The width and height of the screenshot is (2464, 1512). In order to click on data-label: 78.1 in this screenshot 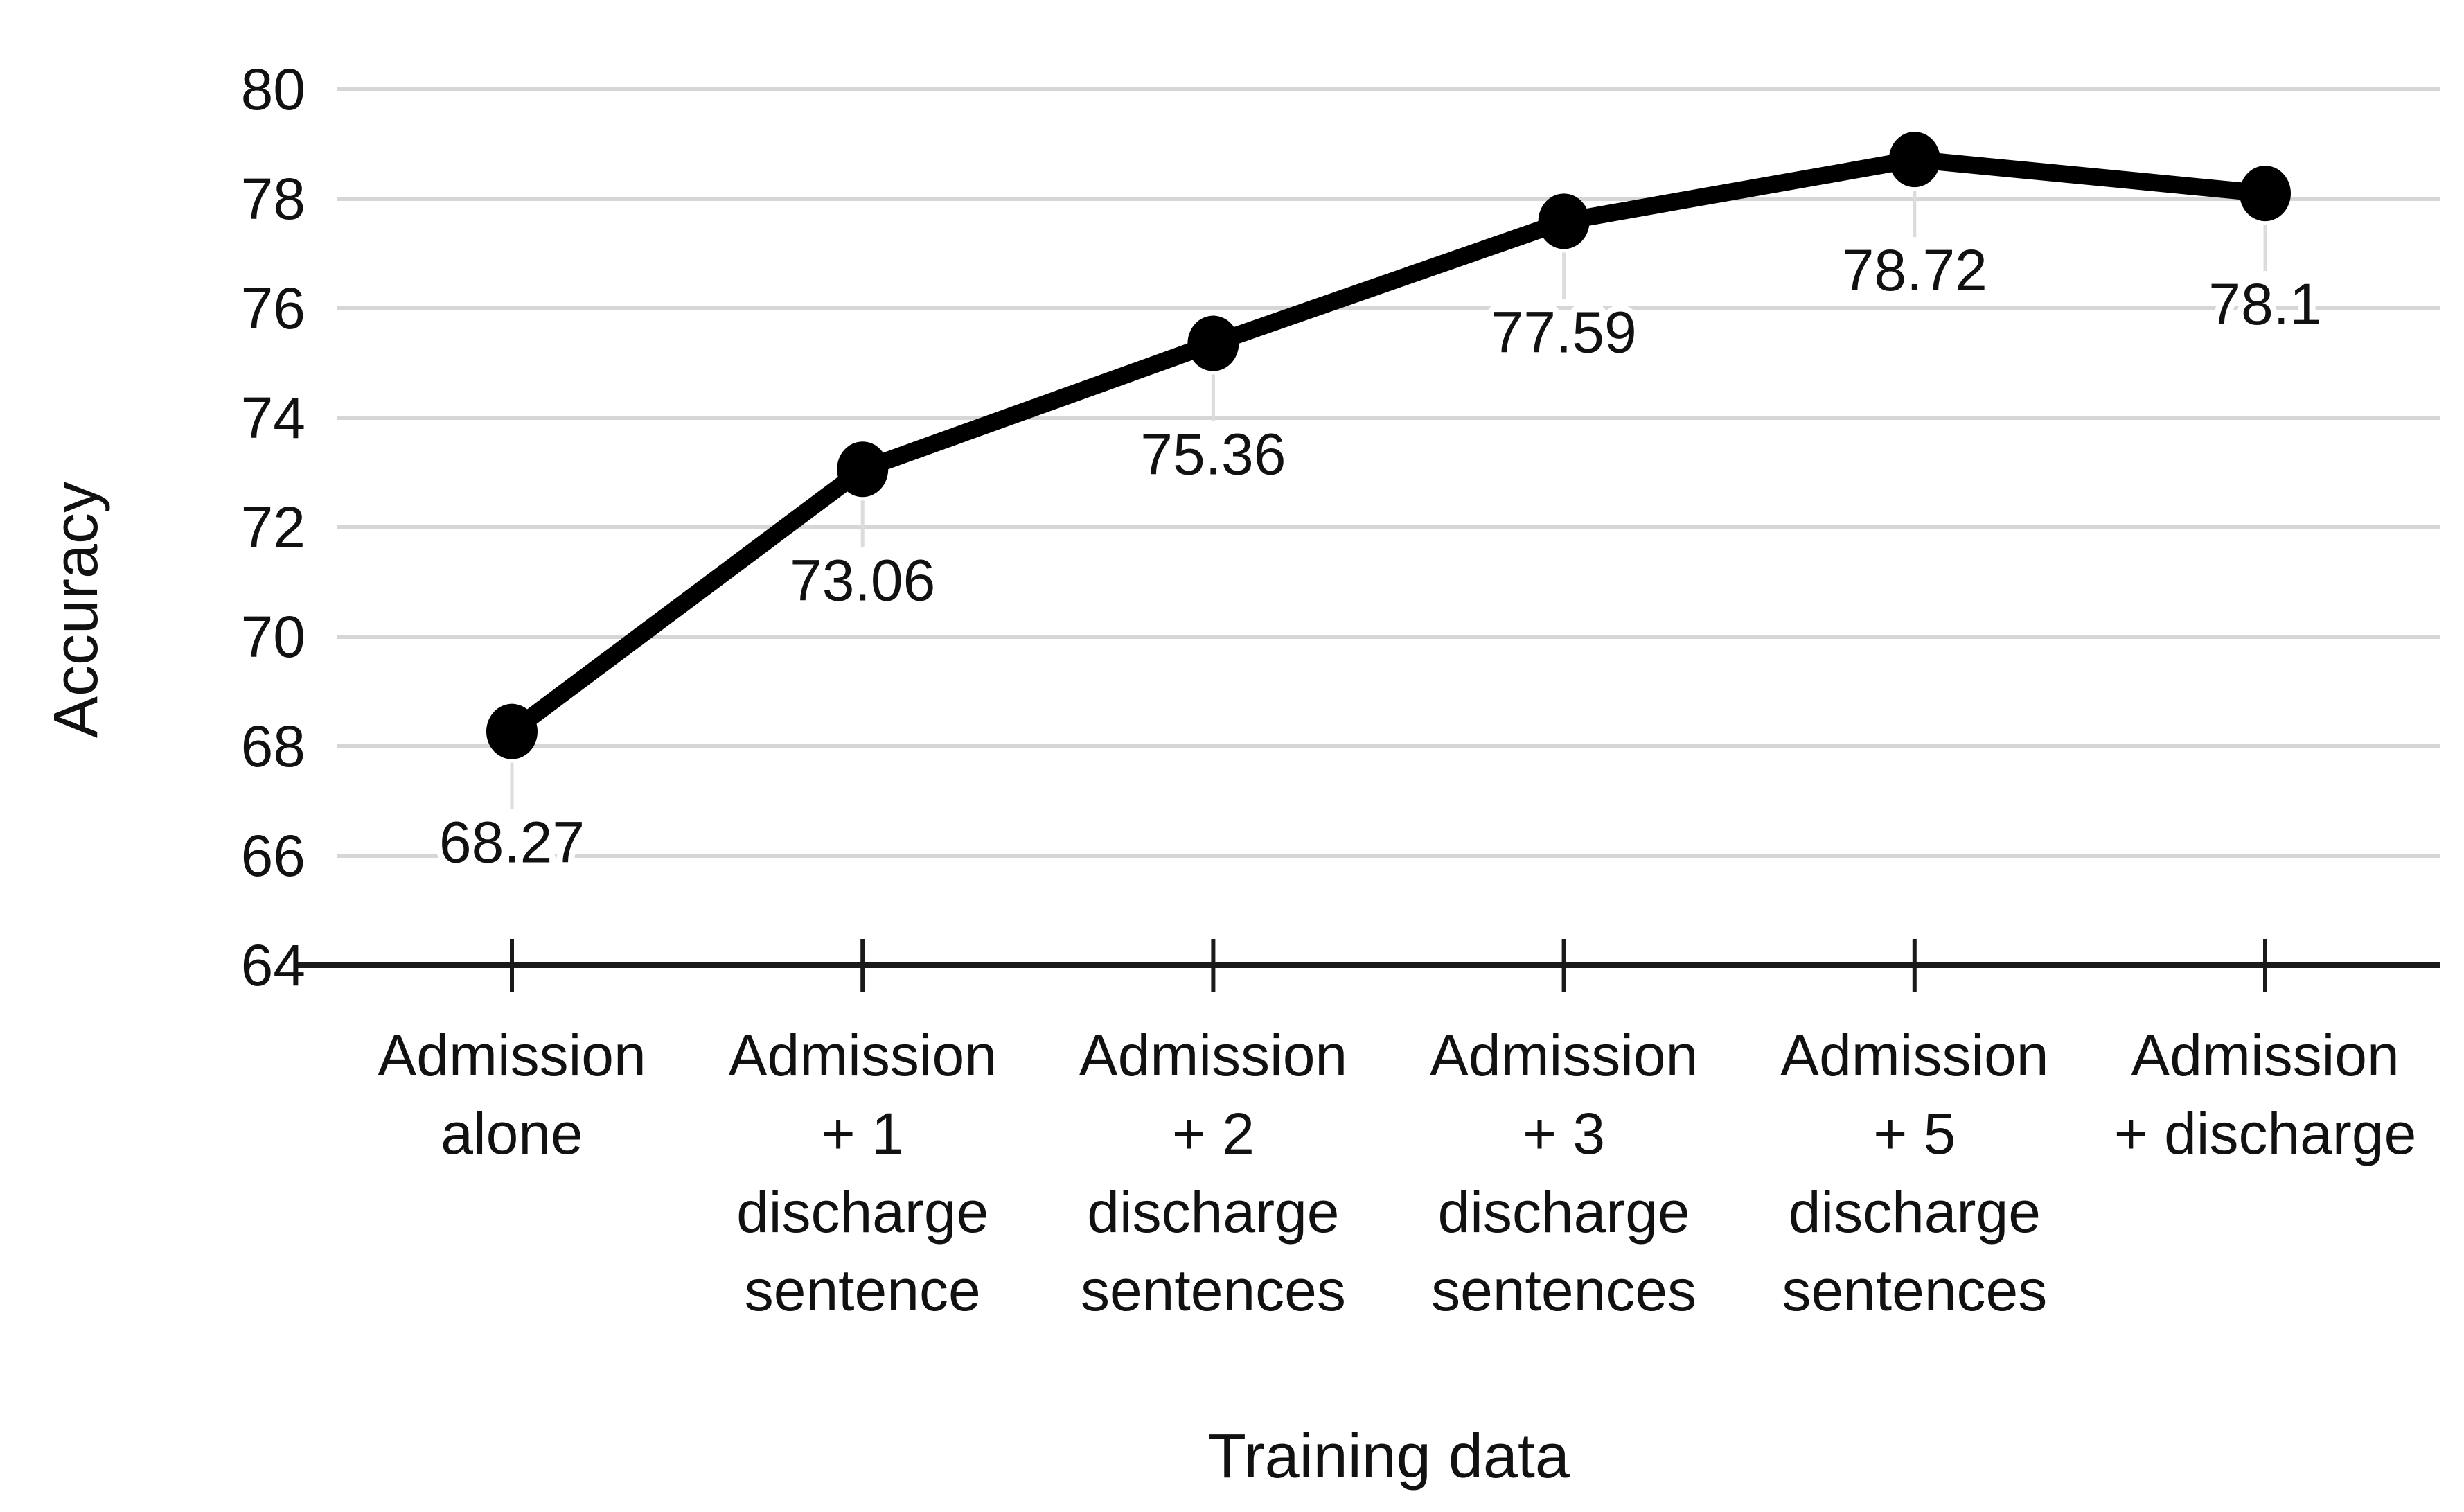, I will do `click(2265, 304)`.